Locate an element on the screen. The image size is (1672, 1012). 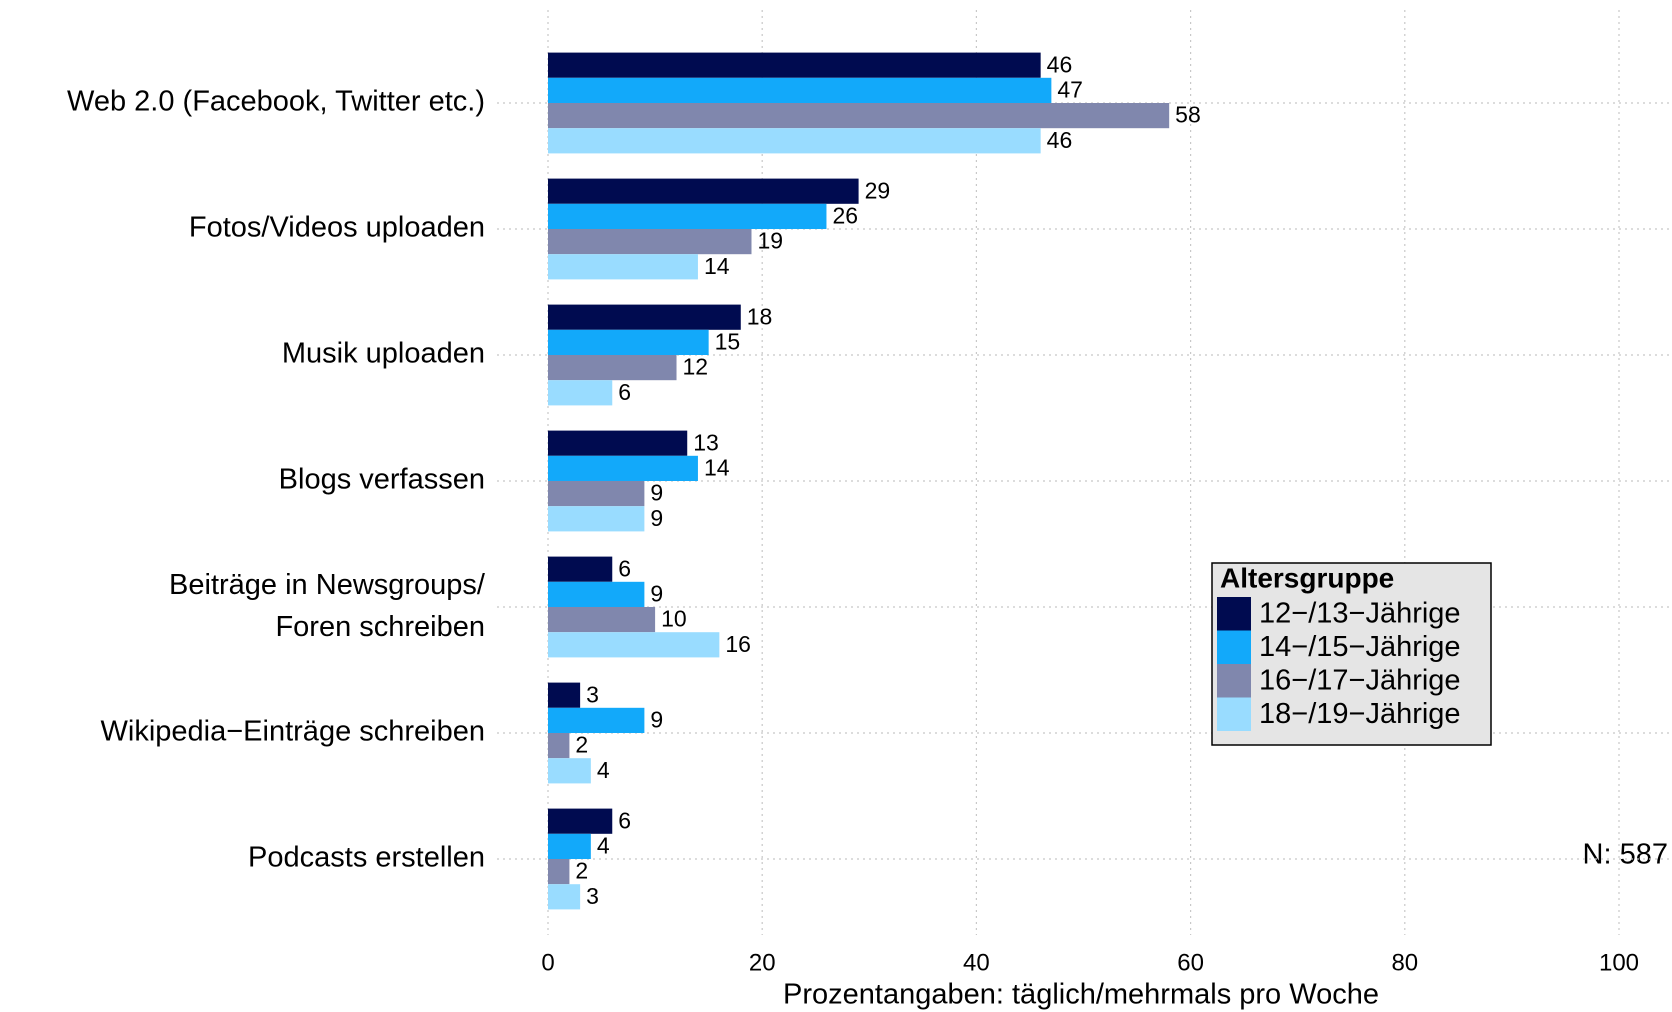
data-label: 19 is located at coordinates (770, 241).